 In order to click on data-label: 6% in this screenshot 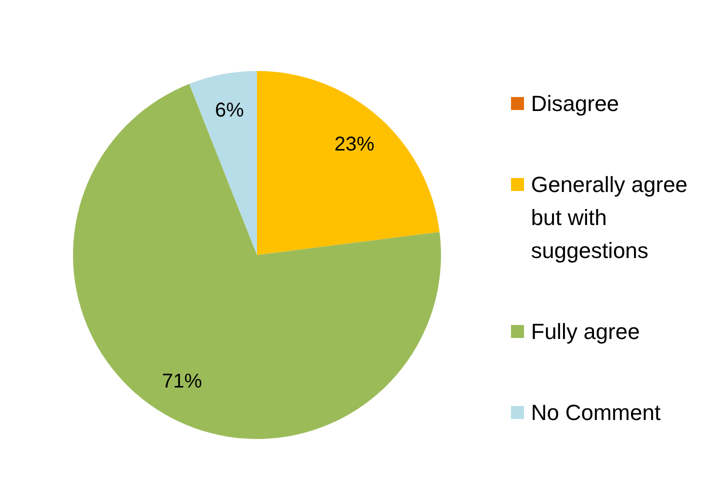, I will do `click(229, 110)`.